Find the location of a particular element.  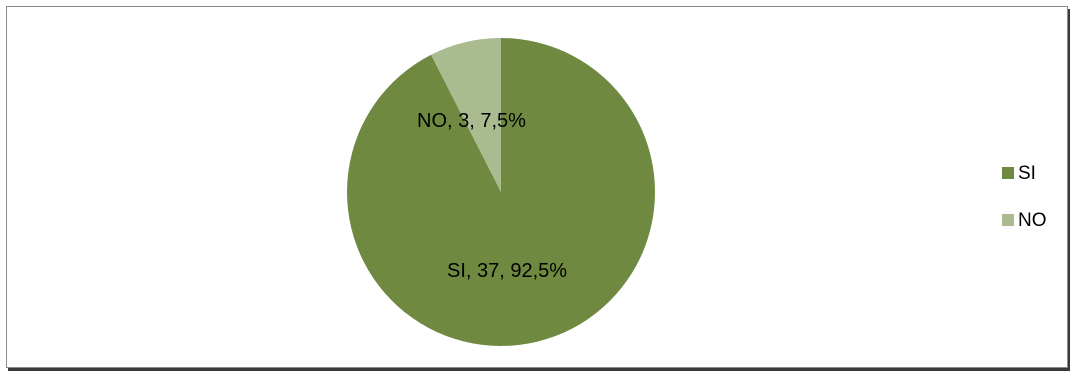

pie-slice-no is located at coordinates (466, 115).